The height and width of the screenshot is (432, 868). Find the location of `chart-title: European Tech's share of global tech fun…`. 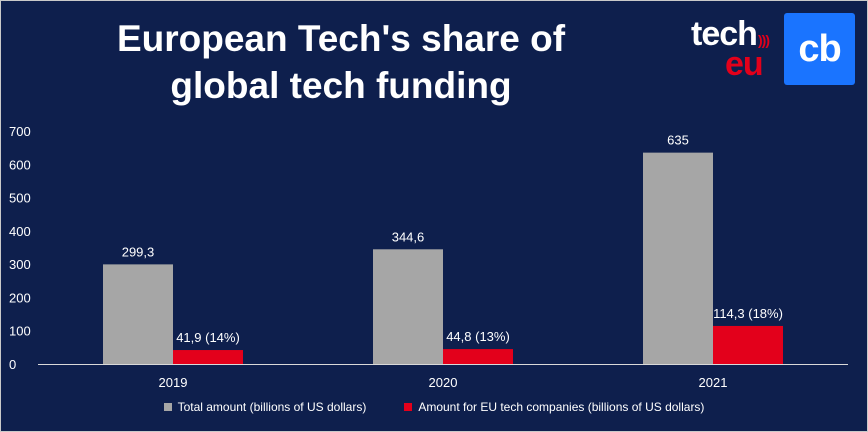

chart-title: European Tech's share of global tech fun… is located at coordinates (341, 62).